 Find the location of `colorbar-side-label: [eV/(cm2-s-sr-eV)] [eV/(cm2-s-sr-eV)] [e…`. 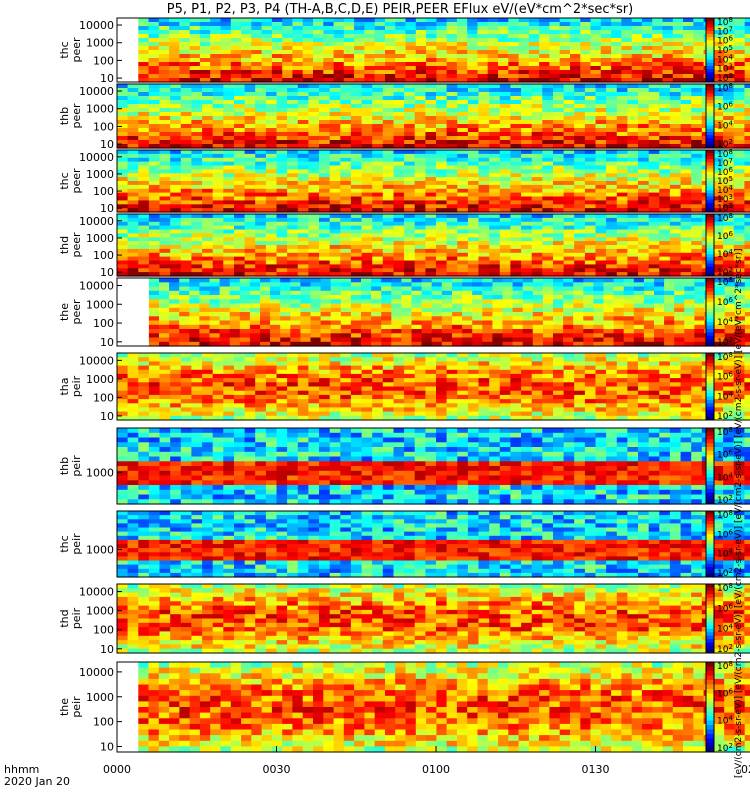

colorbar-side-label: [eV/(cm2-s-sr-eV)] [eV/(cm2-s-sr-eV)] [e… is located at coordinates (739, 513).